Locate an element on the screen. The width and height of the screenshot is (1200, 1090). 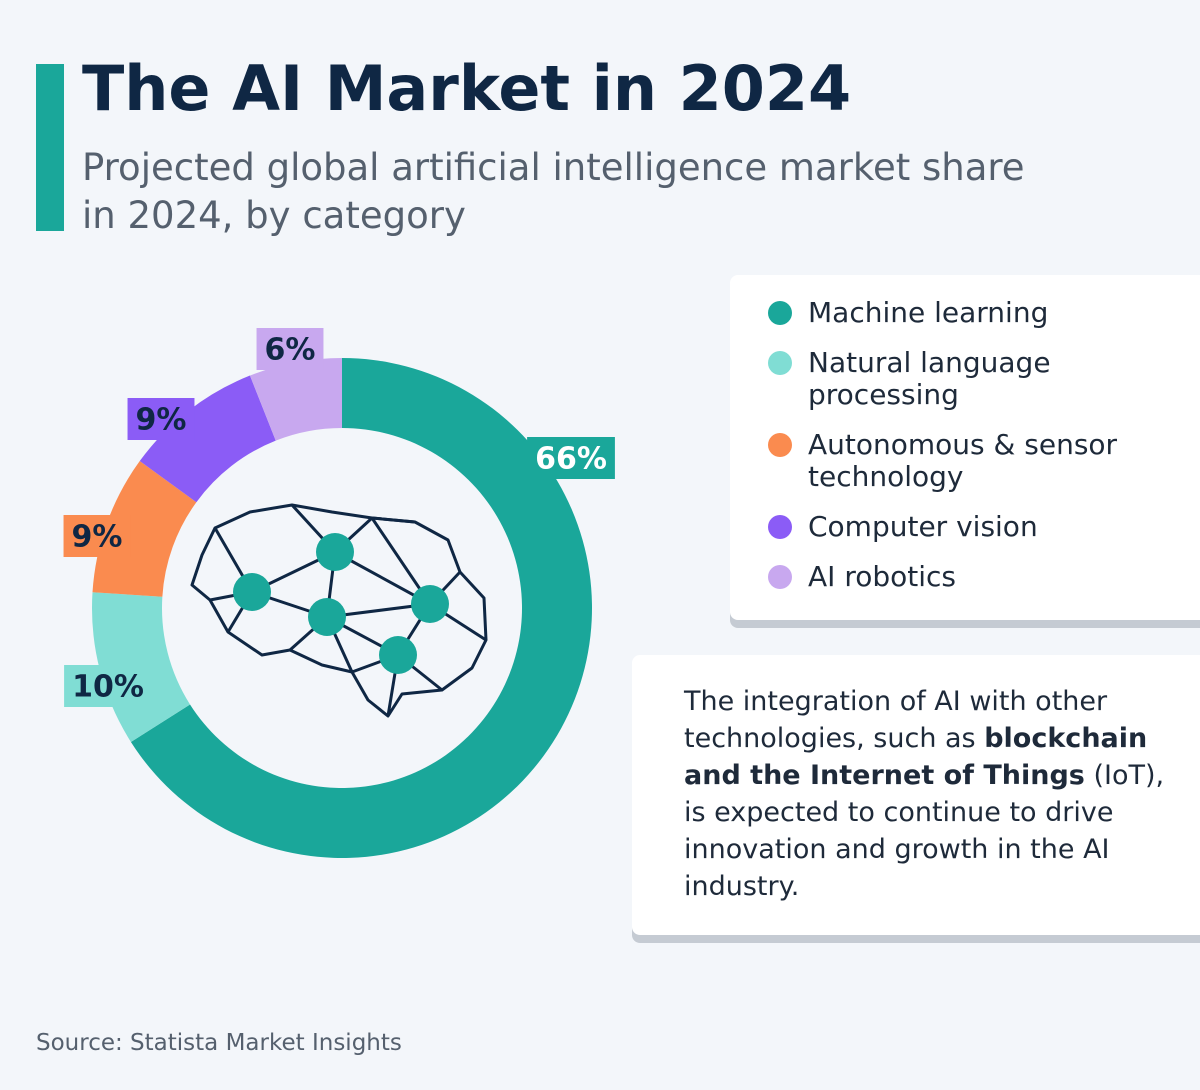
legend-label: Computer vision is located at coordinates (923, 526).